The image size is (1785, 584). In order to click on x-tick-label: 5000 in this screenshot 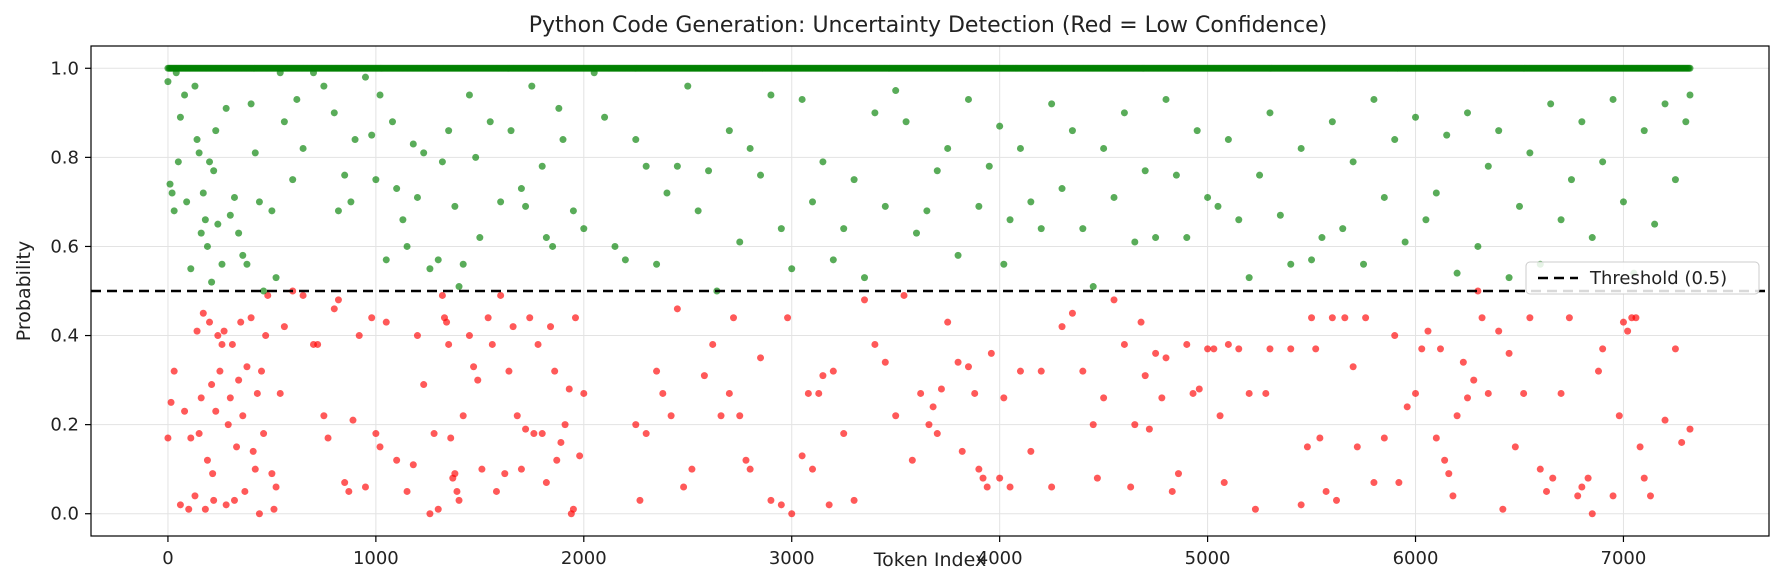, I will do `click(1208, 558)`.